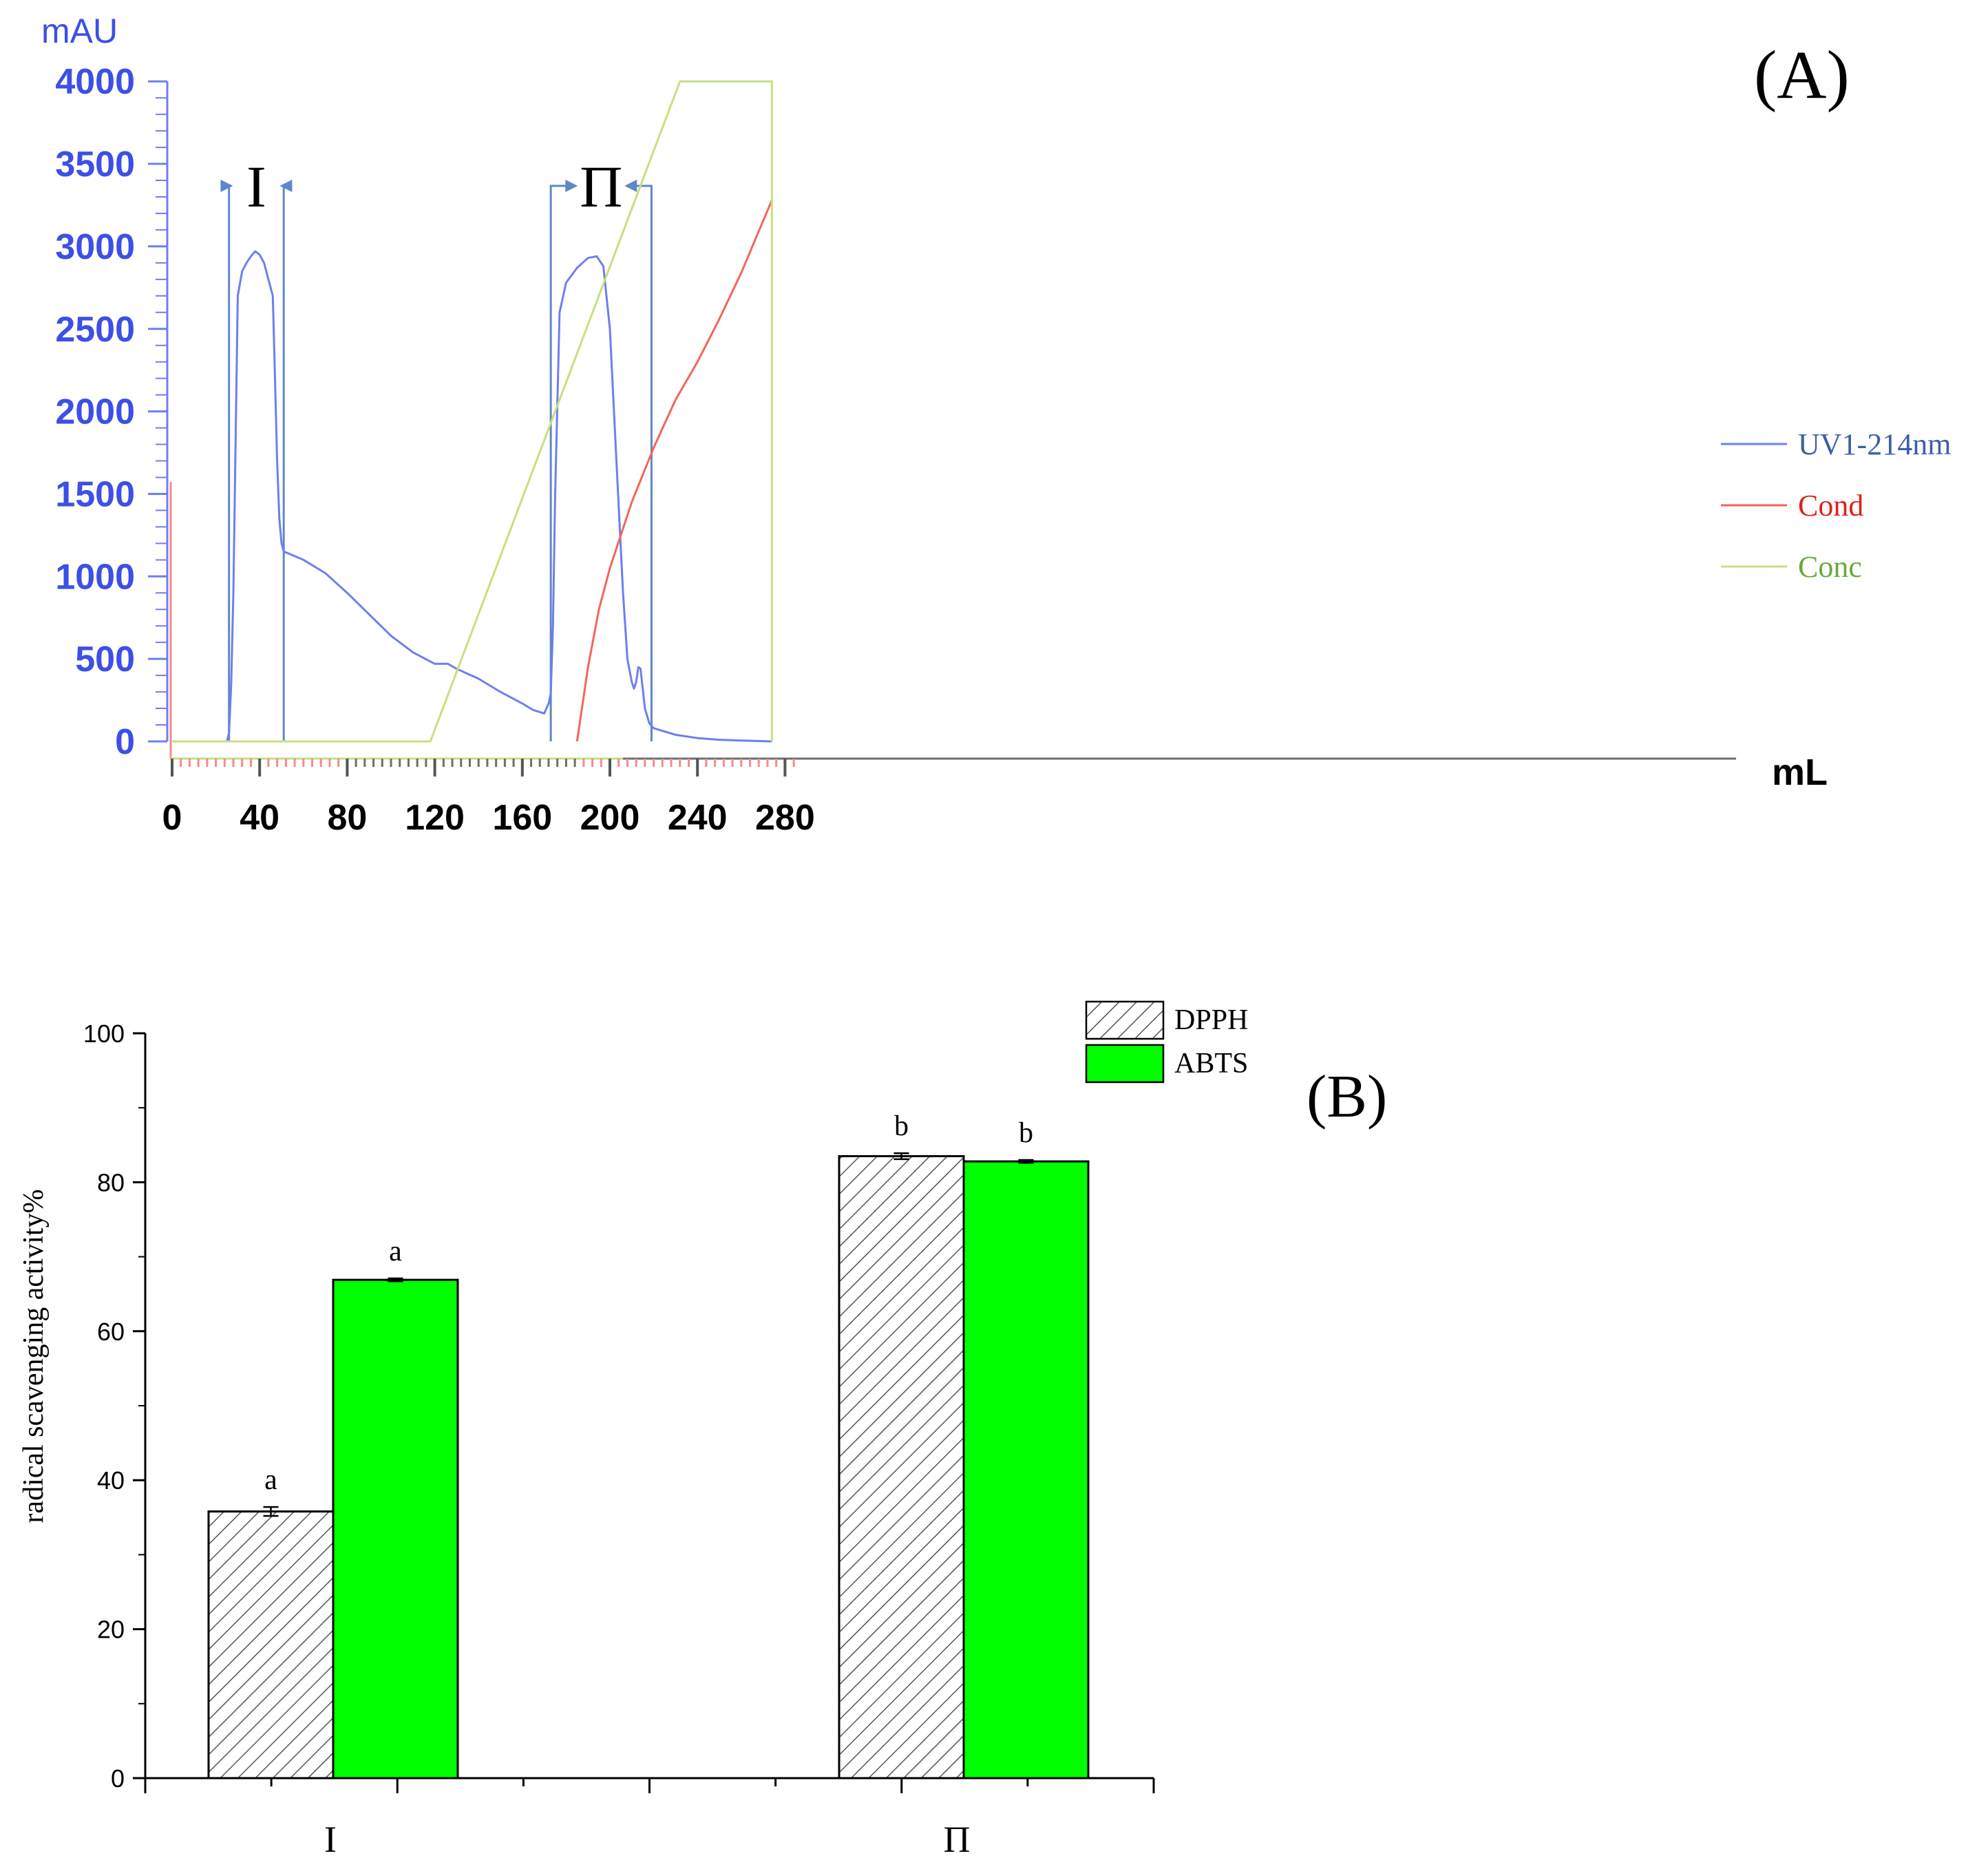  I want to click on y-tick-label: 3500, so click(95, 164).